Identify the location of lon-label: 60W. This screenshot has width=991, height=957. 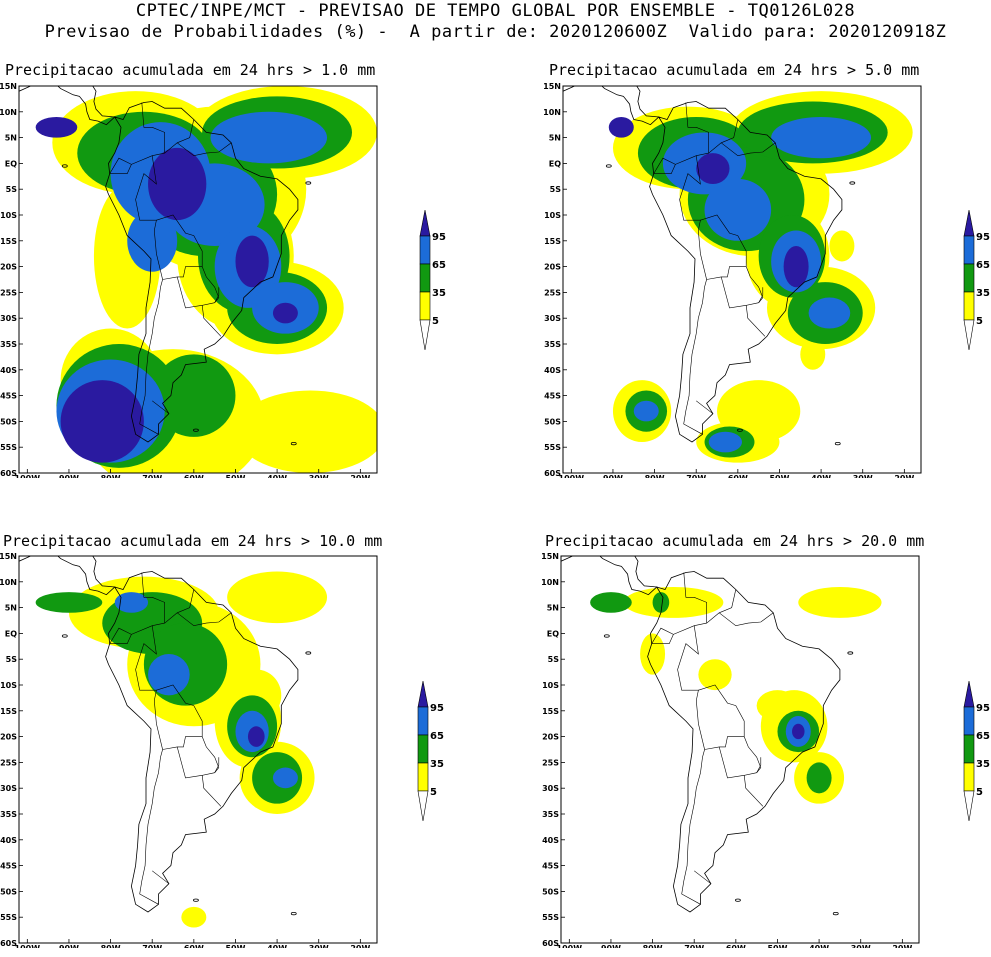
(194, 946).